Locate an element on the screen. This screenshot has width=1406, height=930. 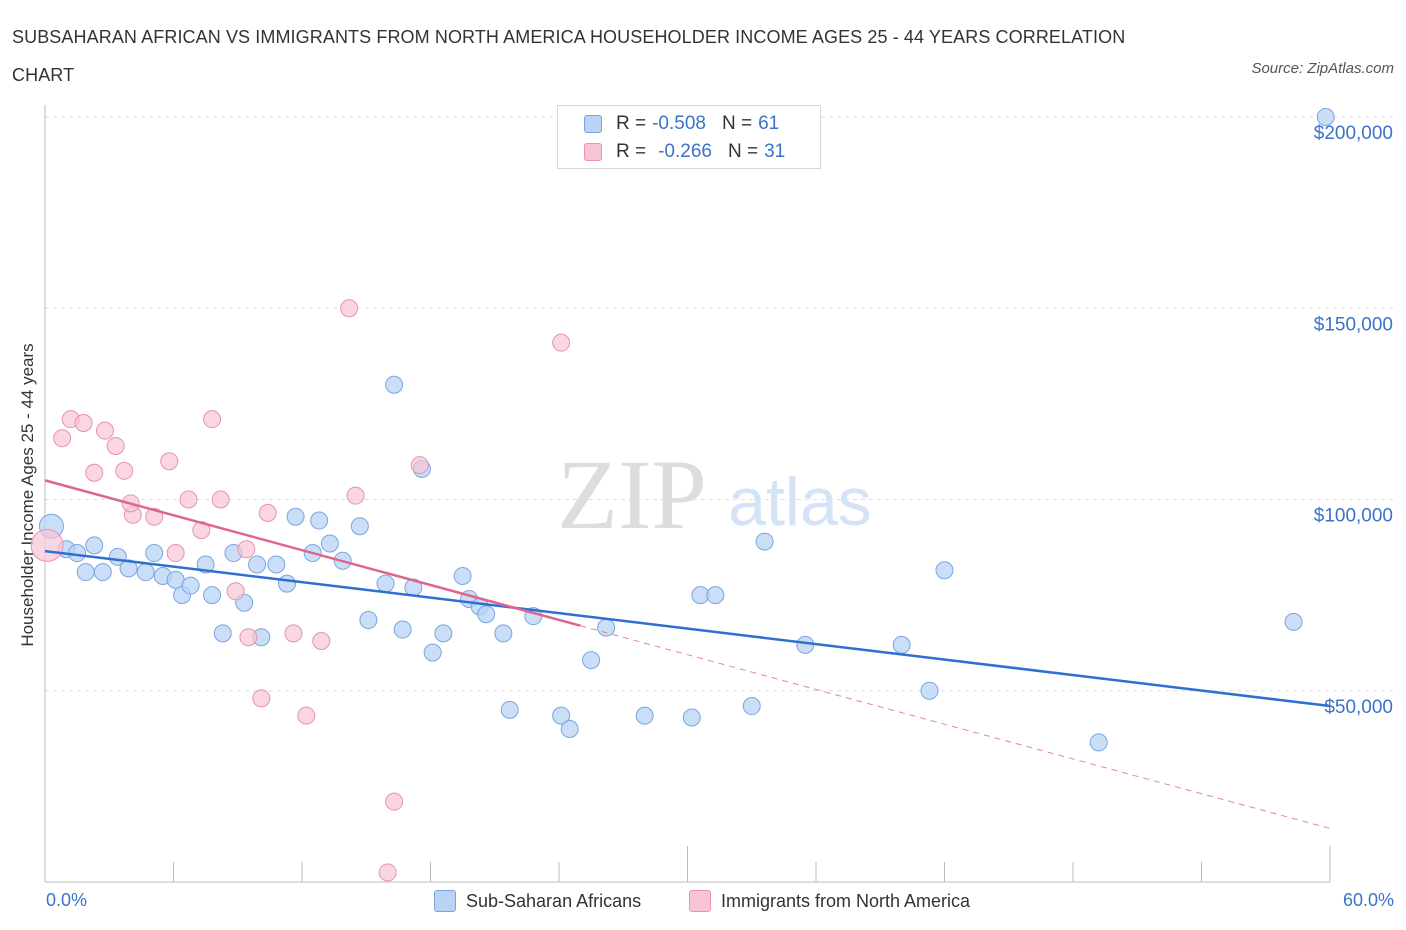
legend-n-value-blue: 61 is located at coordinates (769, 123).